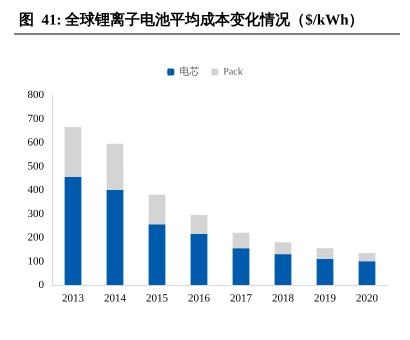 This screenshot has width=410, height=340. Describe the element at coordinates (367, 298) in the screenshot. I see `x-tick-label: 2020` at that location.